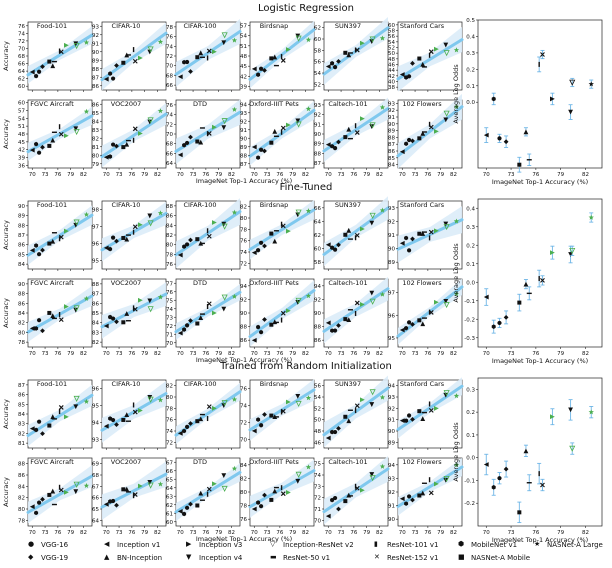 The width and height of the screenshot is (612, 568). I want to click on y-tick-label: 94, so click(95, 424).